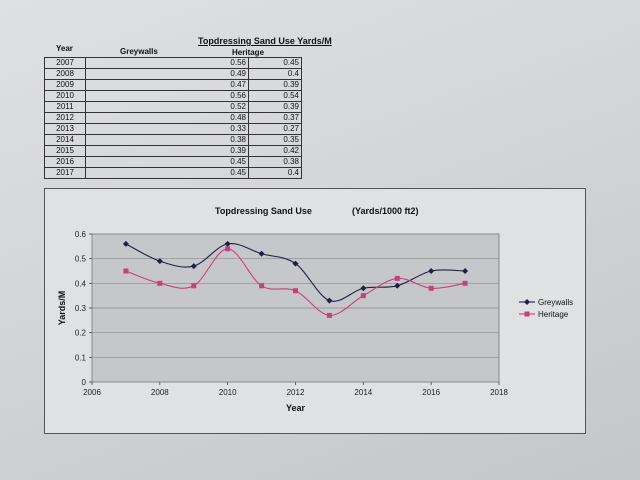 The image size is (640, 480). What do you see at coordinates (385, 211) in the screenshot?
I see `chart-subtitle: (Yards/1000 ft2)` at bounding box center [385, 211].